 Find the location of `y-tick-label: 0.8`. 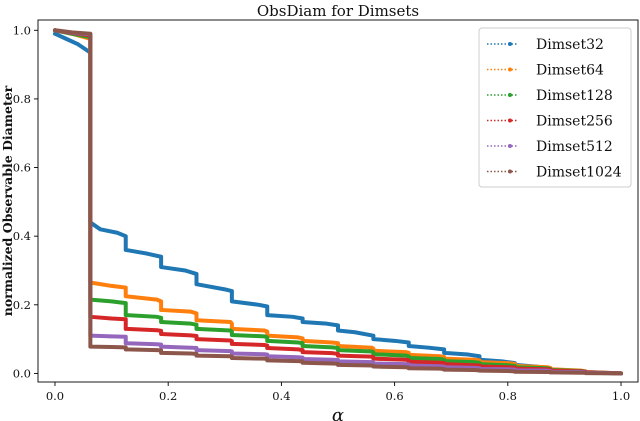

y-tick-label: 0.8 is located at coordinates (22, 99).